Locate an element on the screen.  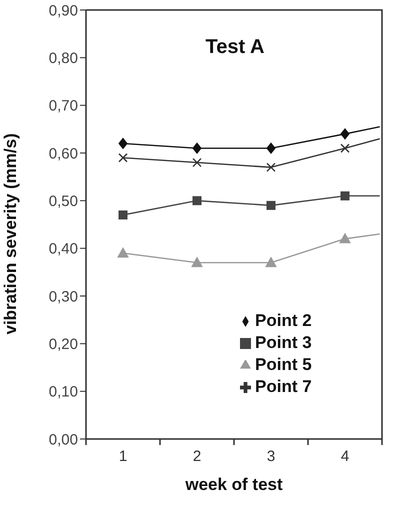
y-tick-label: 0,00 is located at coordinates (63, 439).